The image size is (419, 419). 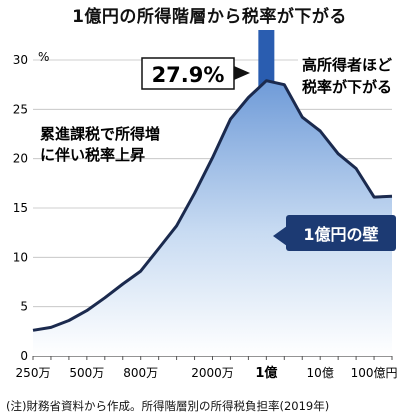 I want to click on x-tick-label: 800万, so click(x=140, y=373).